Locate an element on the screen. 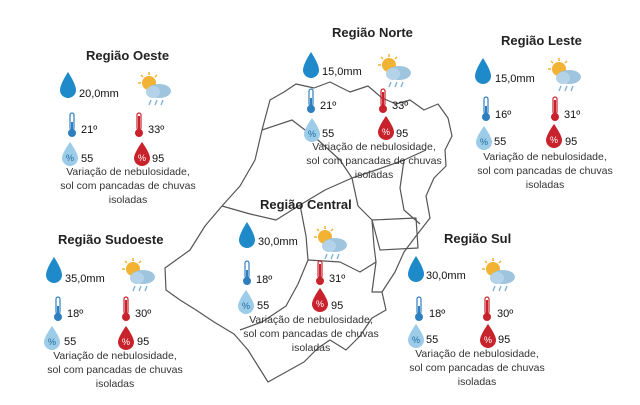 The width and height of the screenshot is (640, 405). border-leste is located at coordinates (410, 192).